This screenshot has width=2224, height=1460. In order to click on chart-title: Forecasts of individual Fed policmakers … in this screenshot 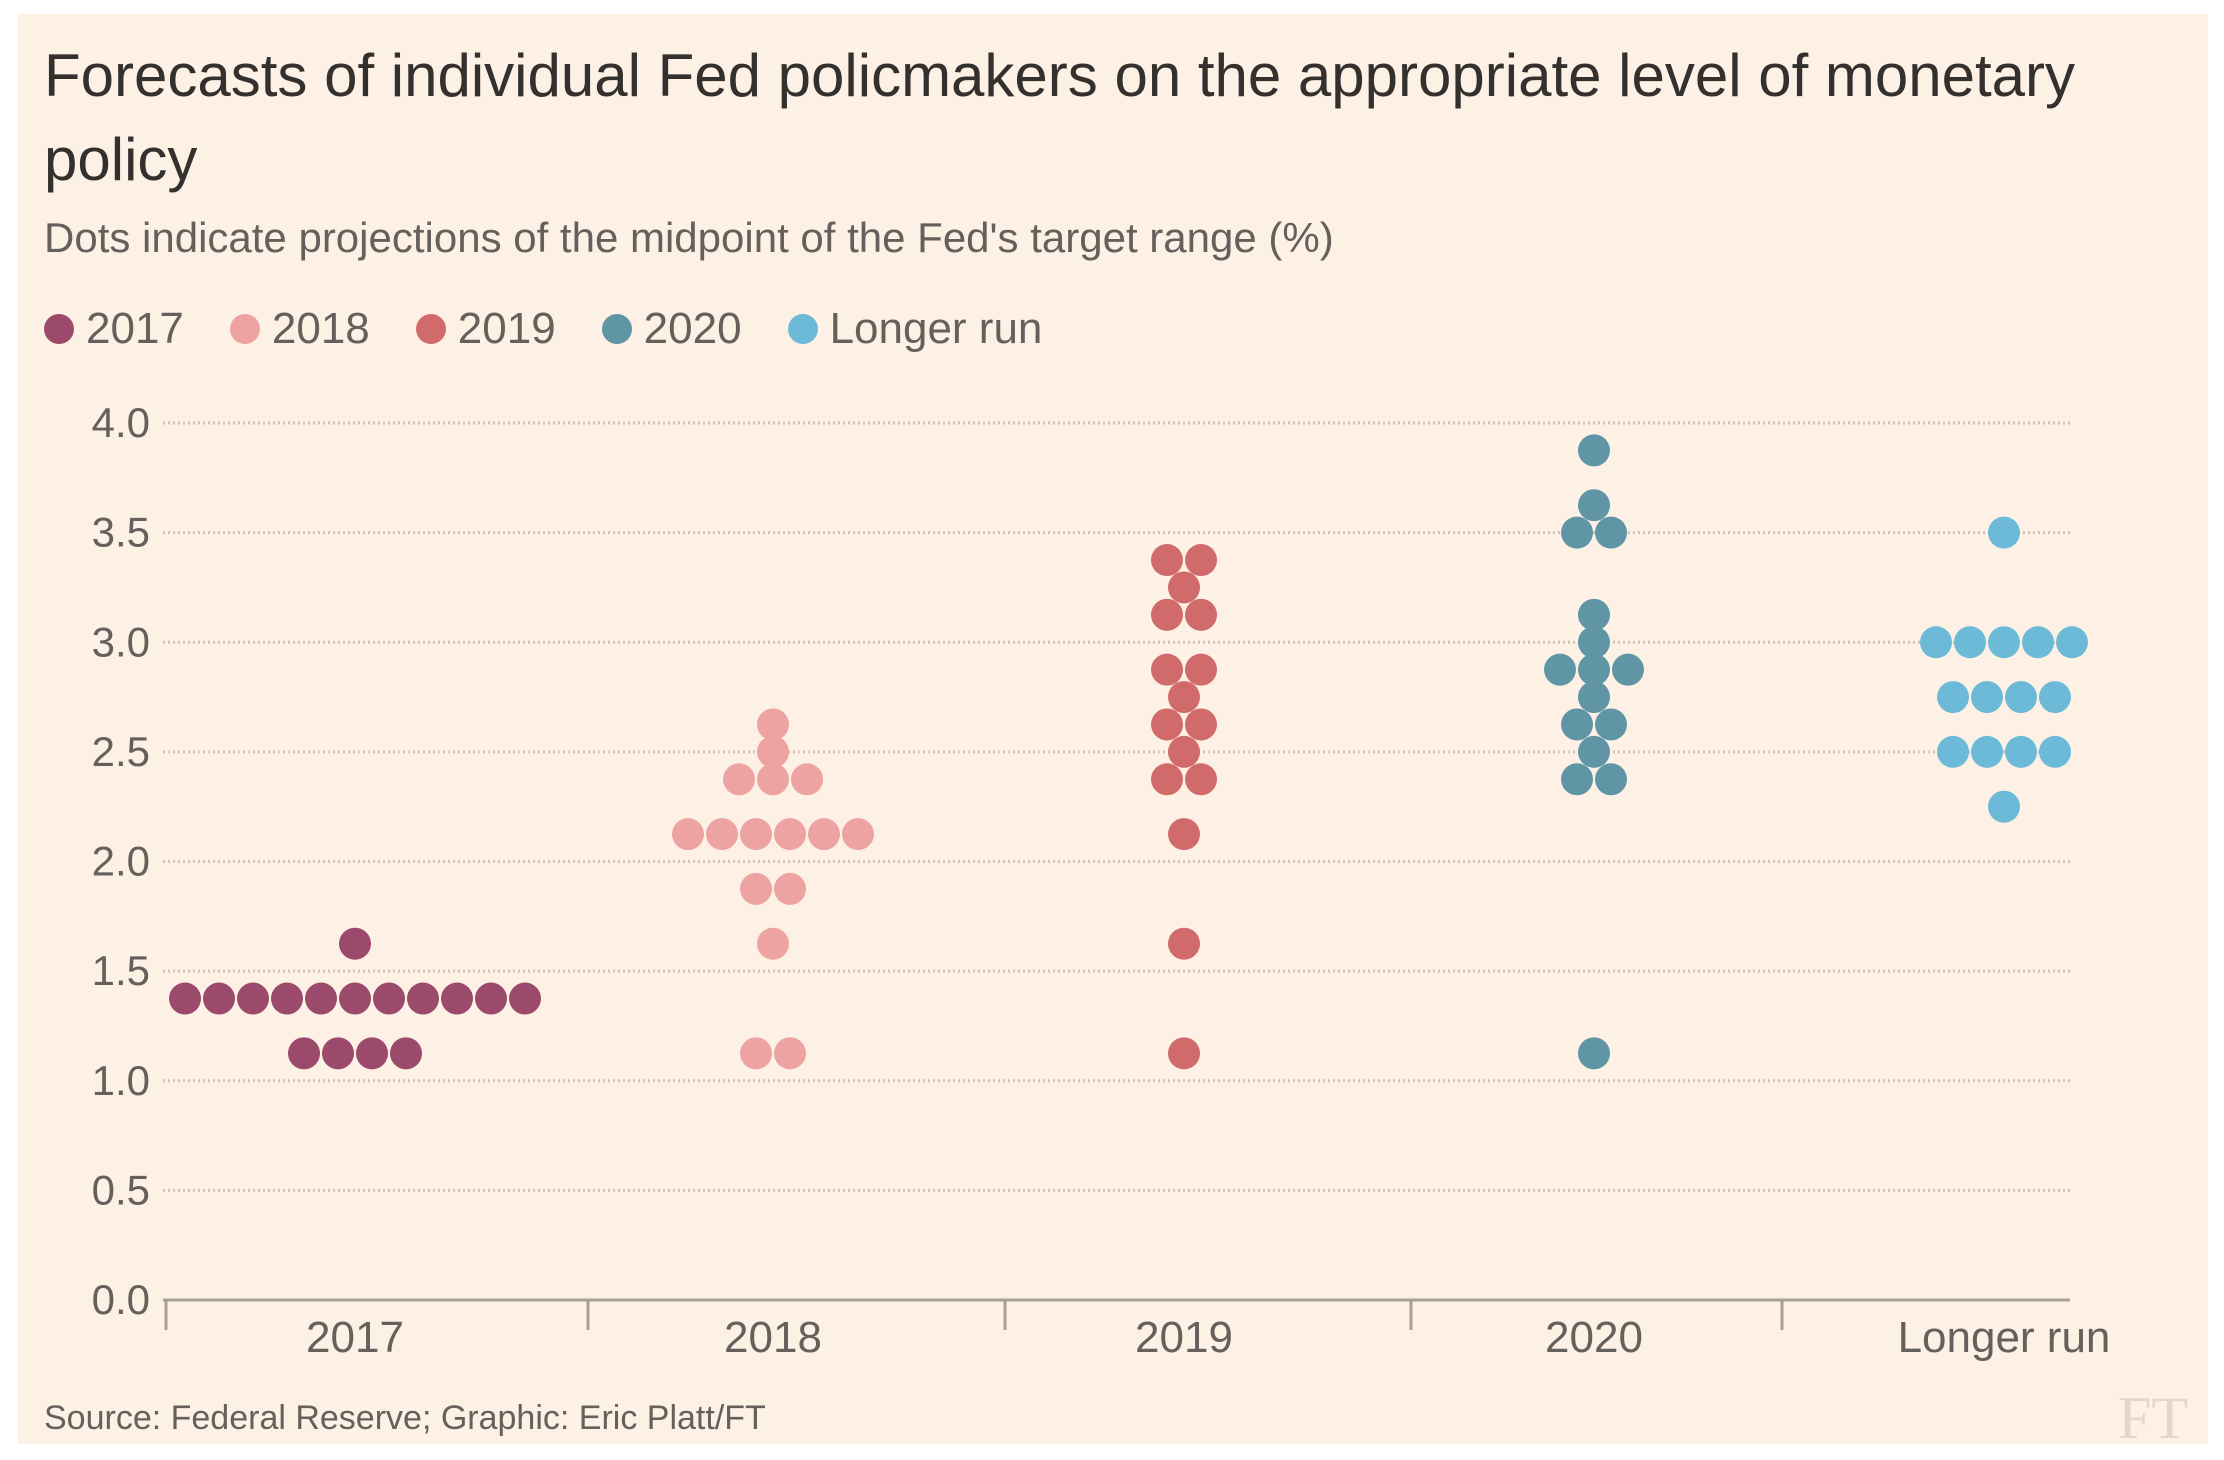, I will do `click(1060, 117)`.